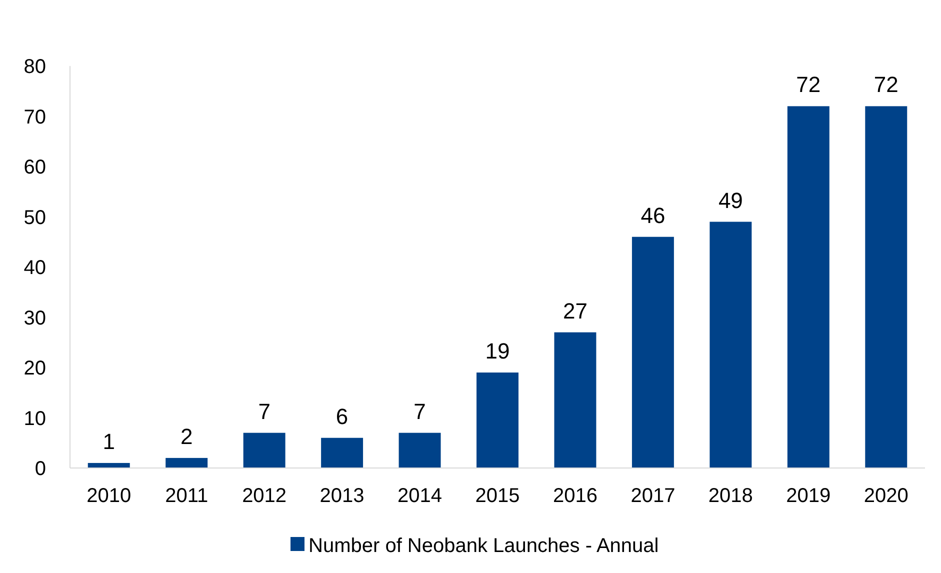 This screenshot has height=573, width=941. Describe the element at coordinates (730, 200) in the screenshot. I see `data-label: 49` at that location.